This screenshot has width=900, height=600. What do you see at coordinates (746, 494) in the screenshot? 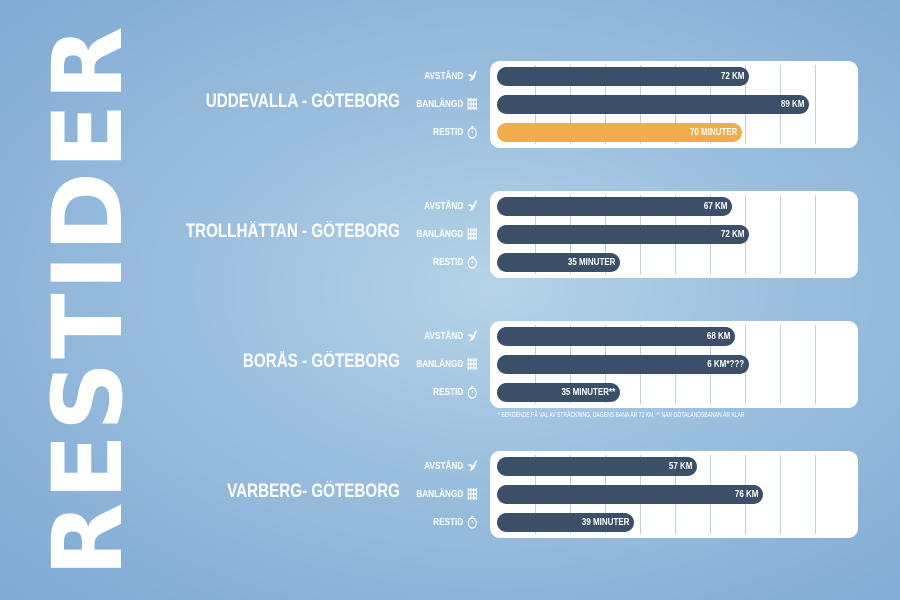
I see `bar-value-label: 76 KM` at bounding box center [746, 494].